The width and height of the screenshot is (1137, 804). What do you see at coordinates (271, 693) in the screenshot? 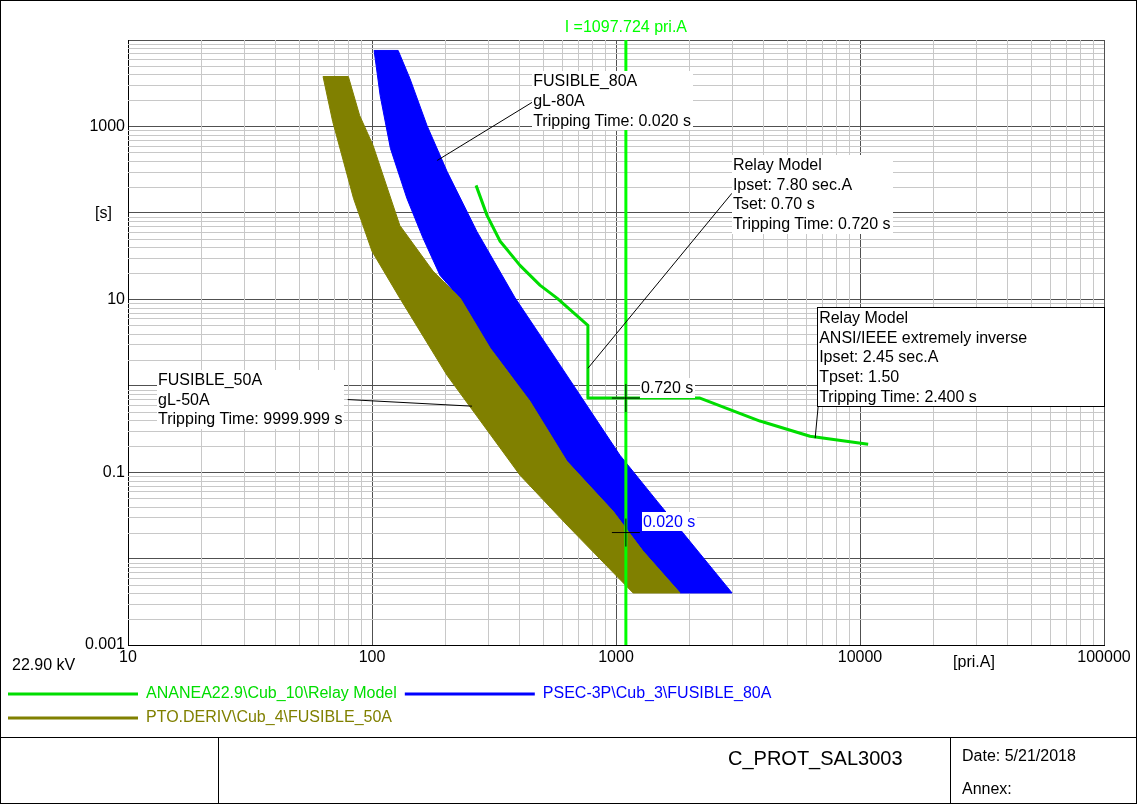
I see `text: ANANEA22.9\Cub_10\Relay Model` at bounding box center [271, 693].